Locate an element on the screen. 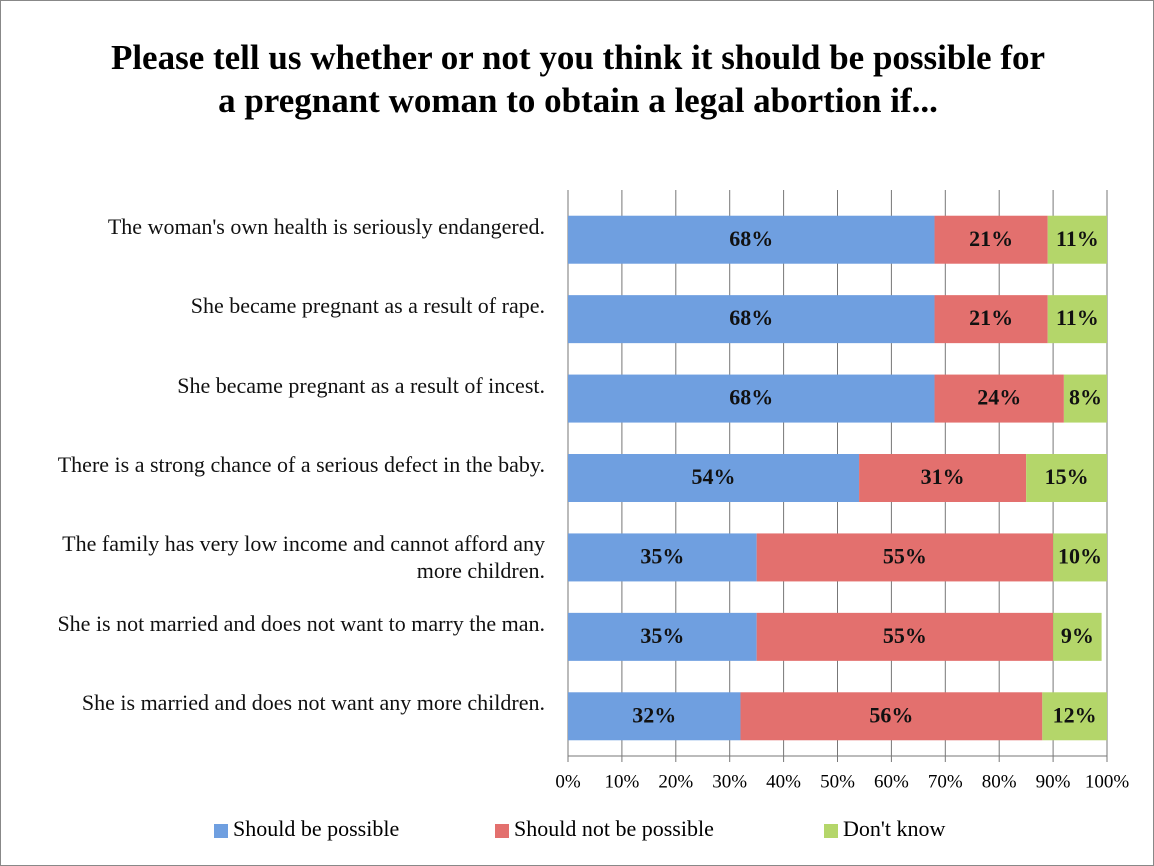  x-tick-label: 50% is located at coordinates (837, 781).